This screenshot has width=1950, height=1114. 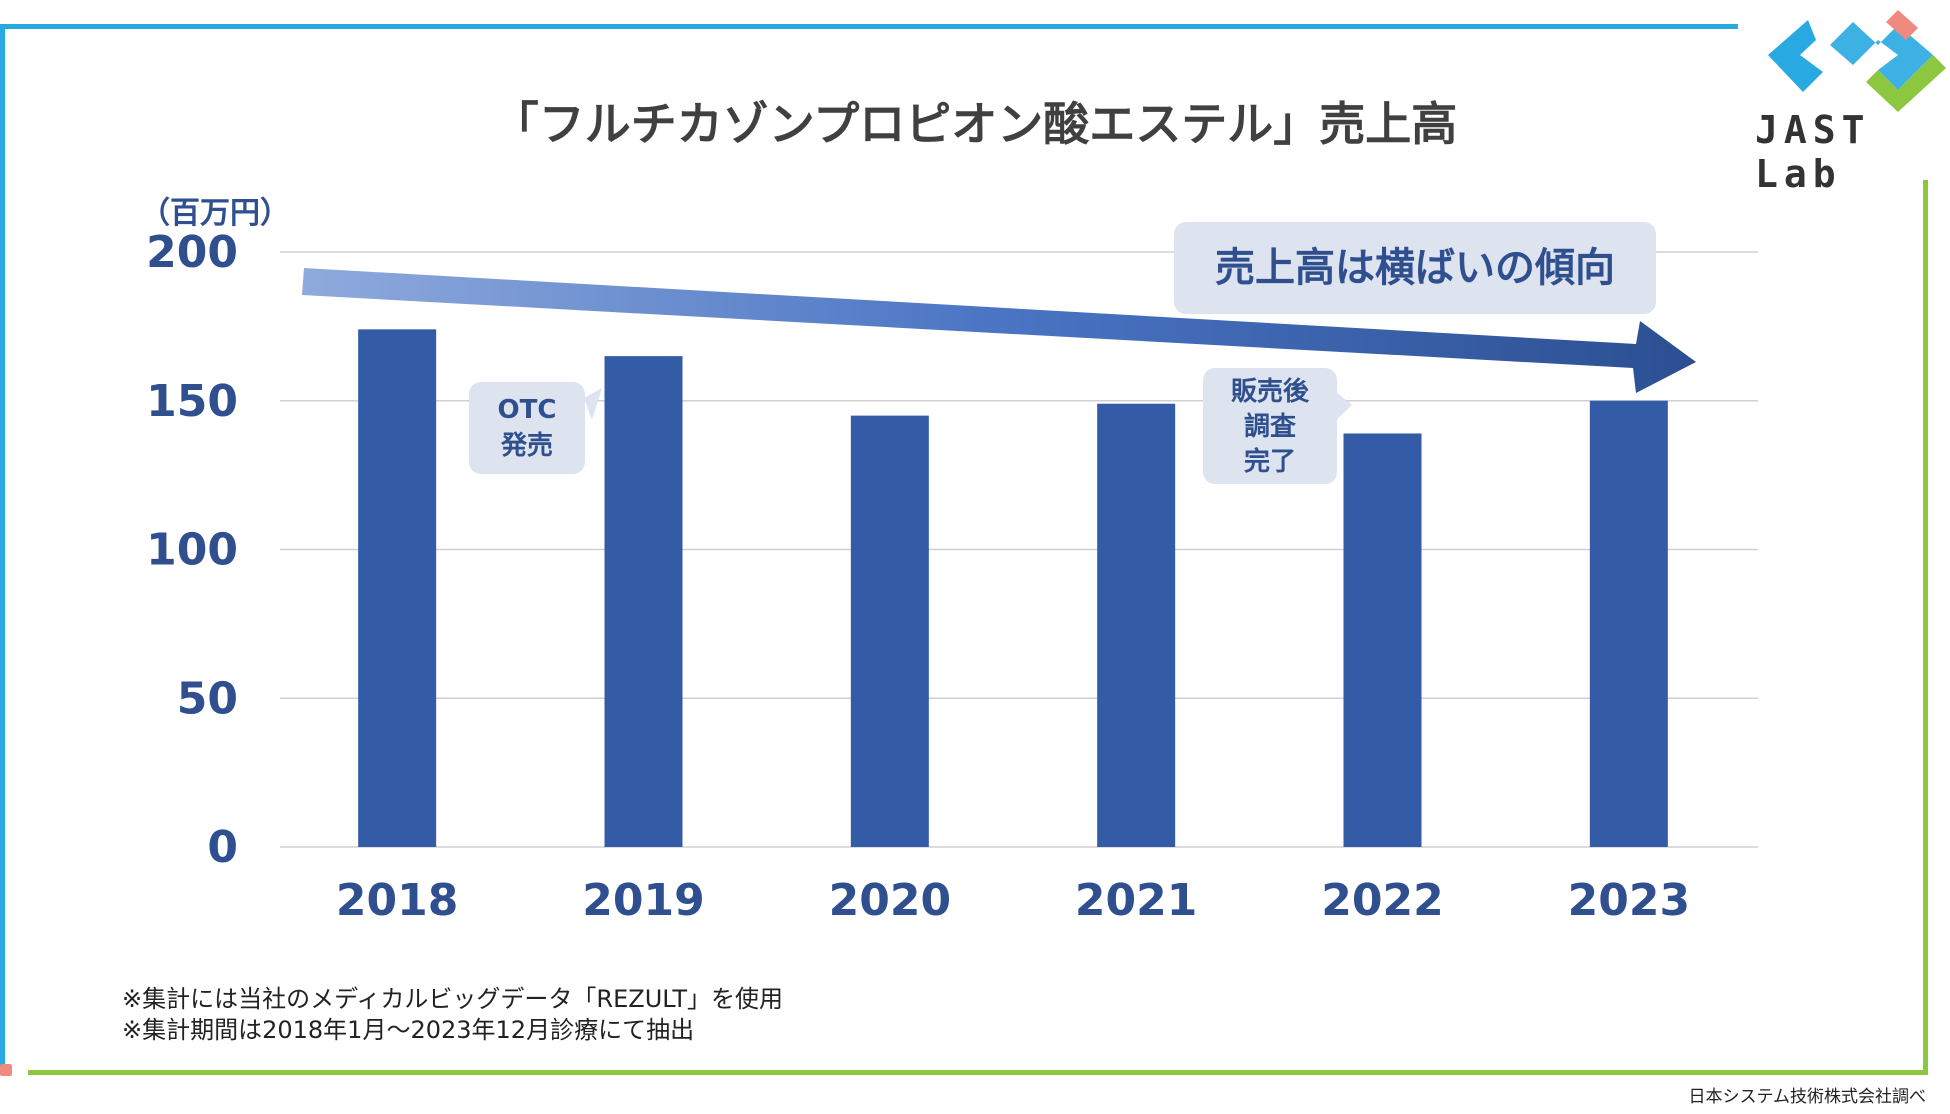 What do you see at coordinates (192, 401) in the screenshot?
I see `y-tick-label: 150` at bounding box center [192, 401].